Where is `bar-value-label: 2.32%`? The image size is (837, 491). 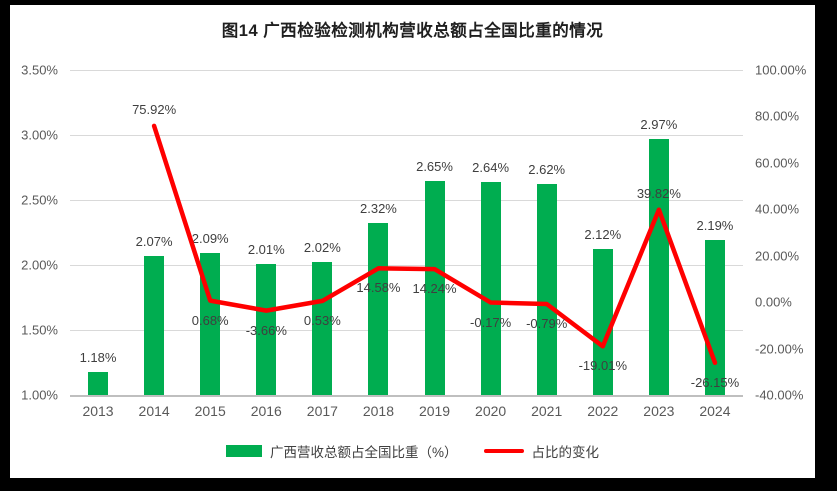
bar-value-label: 2.32% is located at coordinates (378, 209).